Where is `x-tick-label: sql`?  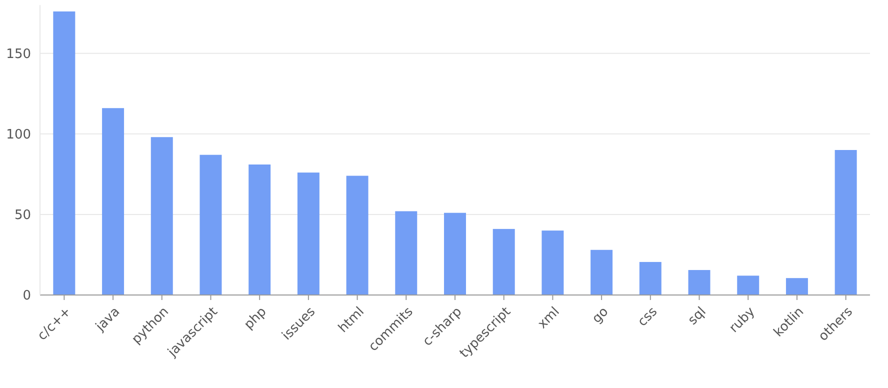 x-tick-label: sql is located at coordinates (698, 316).